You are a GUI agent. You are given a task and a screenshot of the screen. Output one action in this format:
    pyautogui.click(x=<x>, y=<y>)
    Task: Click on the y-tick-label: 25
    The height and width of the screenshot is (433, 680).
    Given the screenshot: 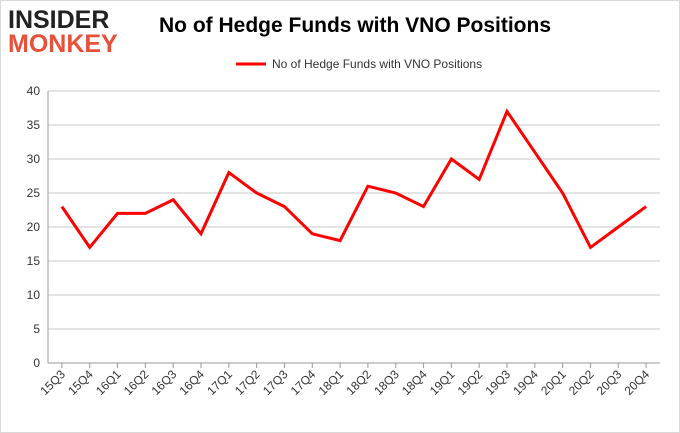 What is the action you would take?
    pyautogui.click(x=34, y=193)
    